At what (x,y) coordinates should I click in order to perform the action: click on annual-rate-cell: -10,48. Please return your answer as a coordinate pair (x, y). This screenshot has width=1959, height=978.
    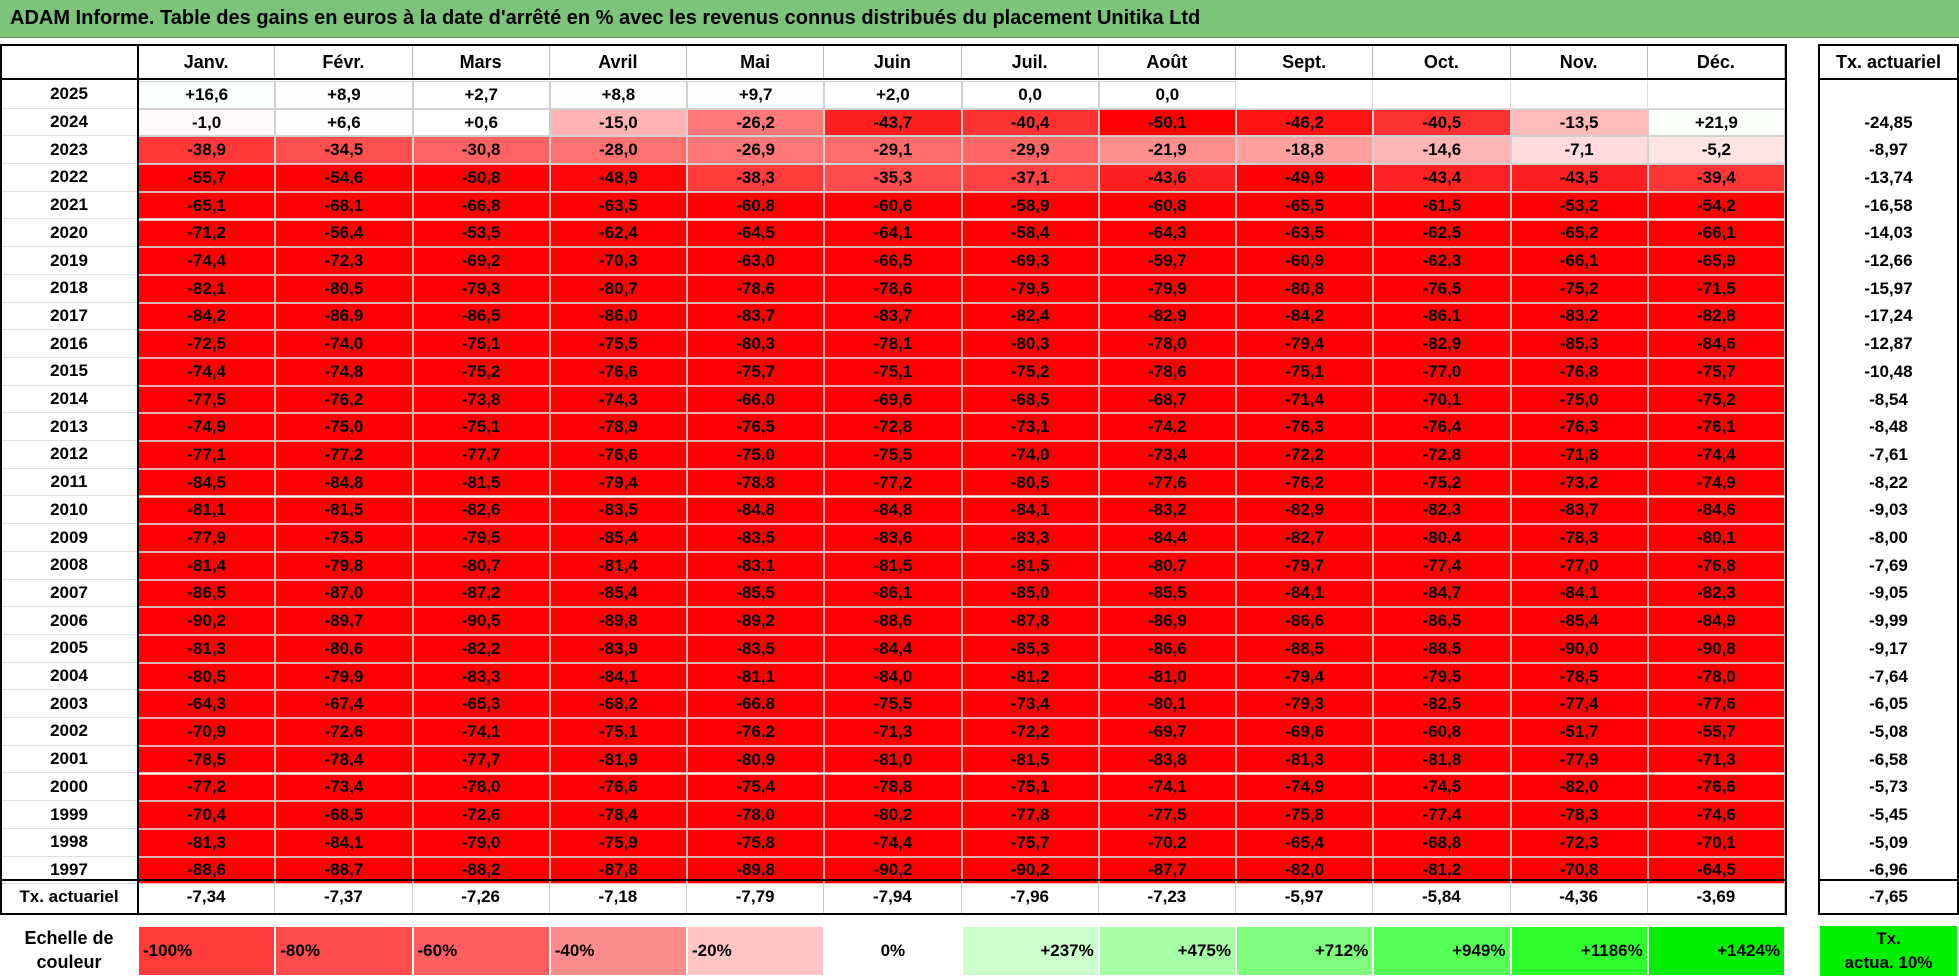
    Looking at the image, I should click on (1888, 371).